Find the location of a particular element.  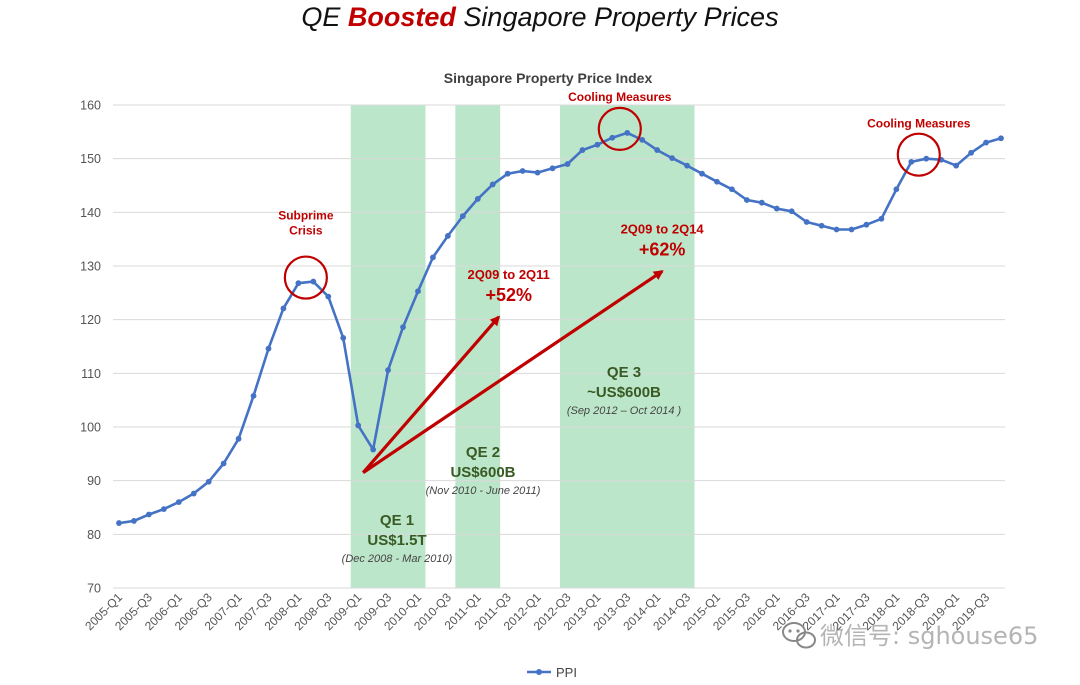

title-accent: Boosted is located at coordinates (401, 17).